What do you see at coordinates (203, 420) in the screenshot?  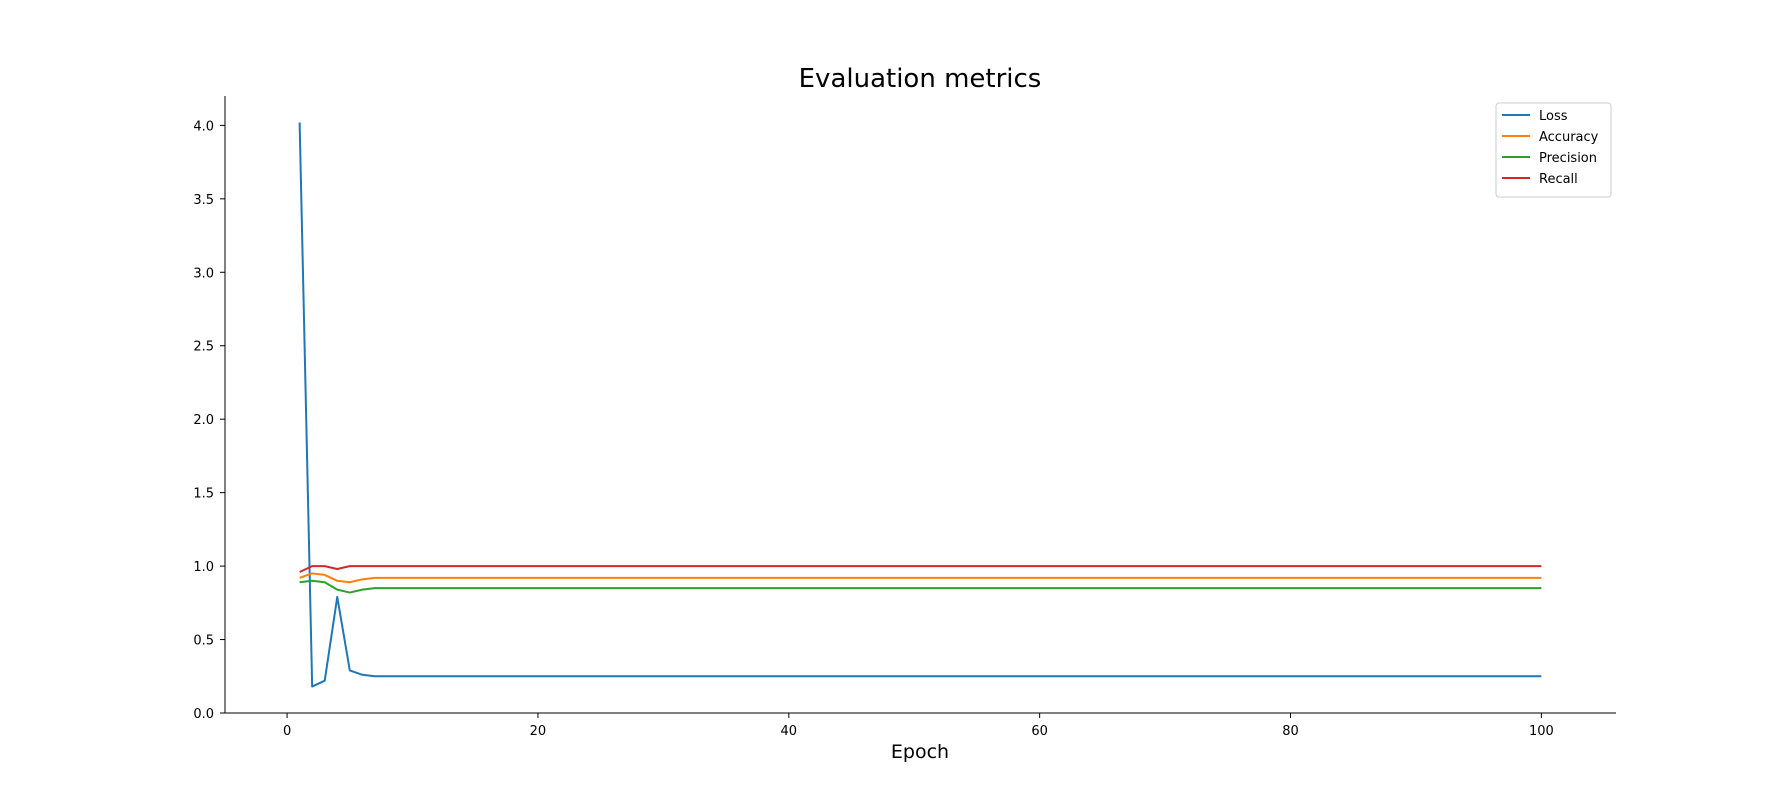 I see `y-tick-label: 2.0` at bounding box center [203, 420].